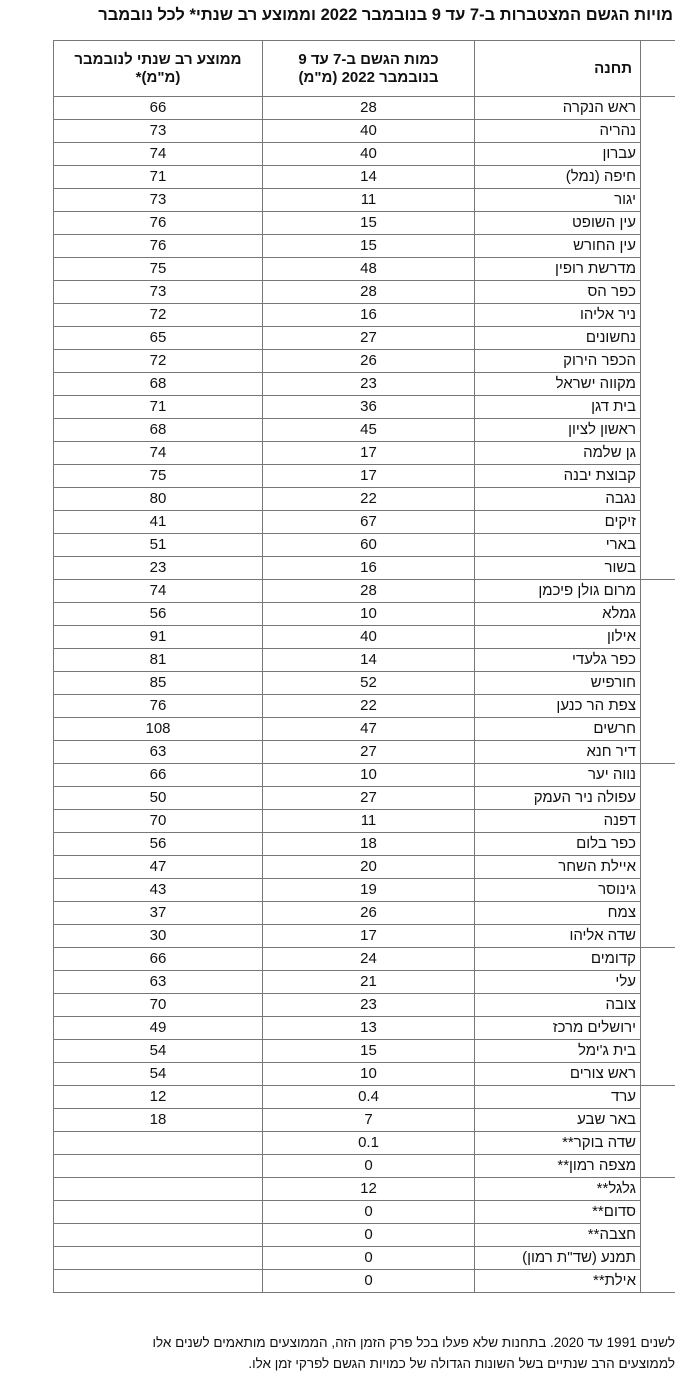 Image resolution: width=675 pixels, height=1381 pixels. I want to click on station-cell: בית ג'ימל, so click(557, 1051).